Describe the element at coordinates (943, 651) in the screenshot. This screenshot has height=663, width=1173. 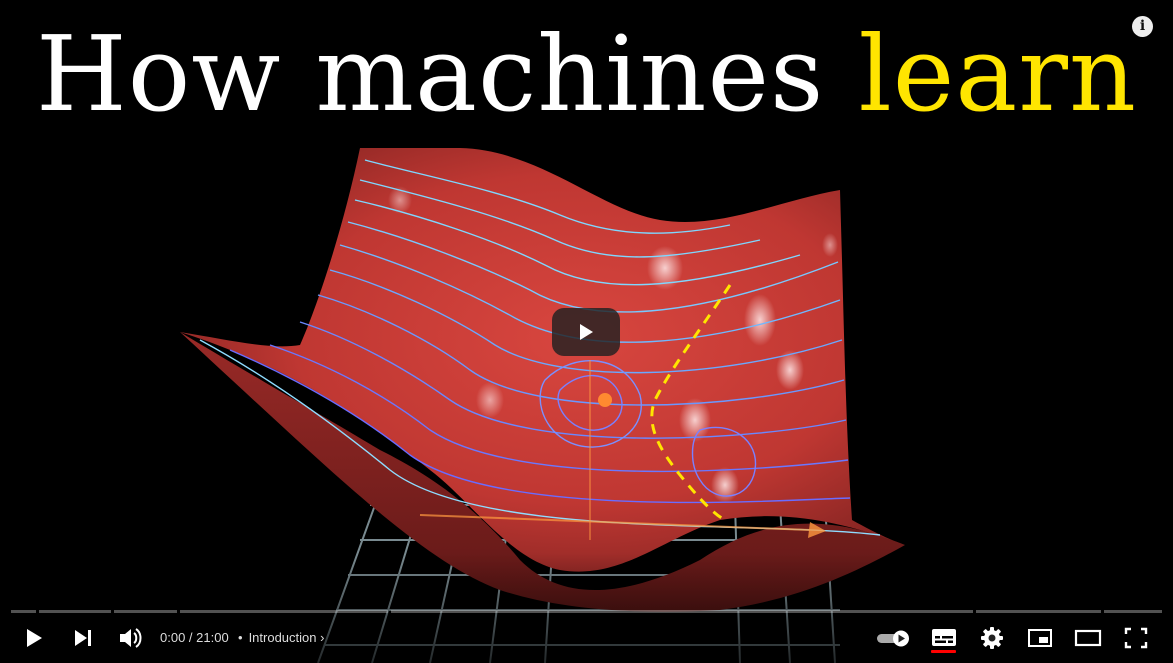
I see `captions-active-indicator` at that location.